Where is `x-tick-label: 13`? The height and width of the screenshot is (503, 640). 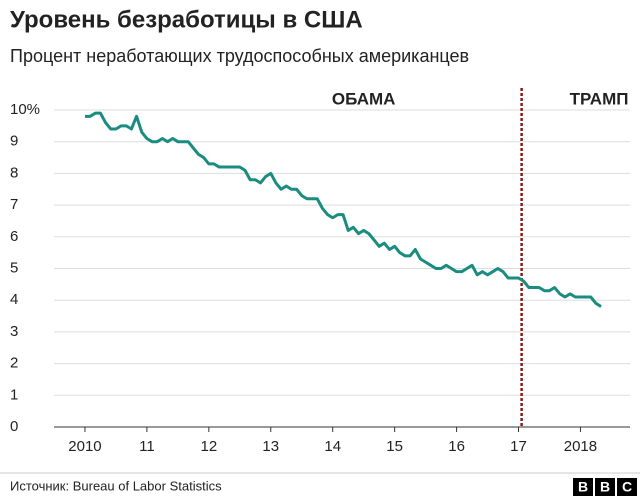 x-tick-label: 13 is located at coordinates (270, 446).